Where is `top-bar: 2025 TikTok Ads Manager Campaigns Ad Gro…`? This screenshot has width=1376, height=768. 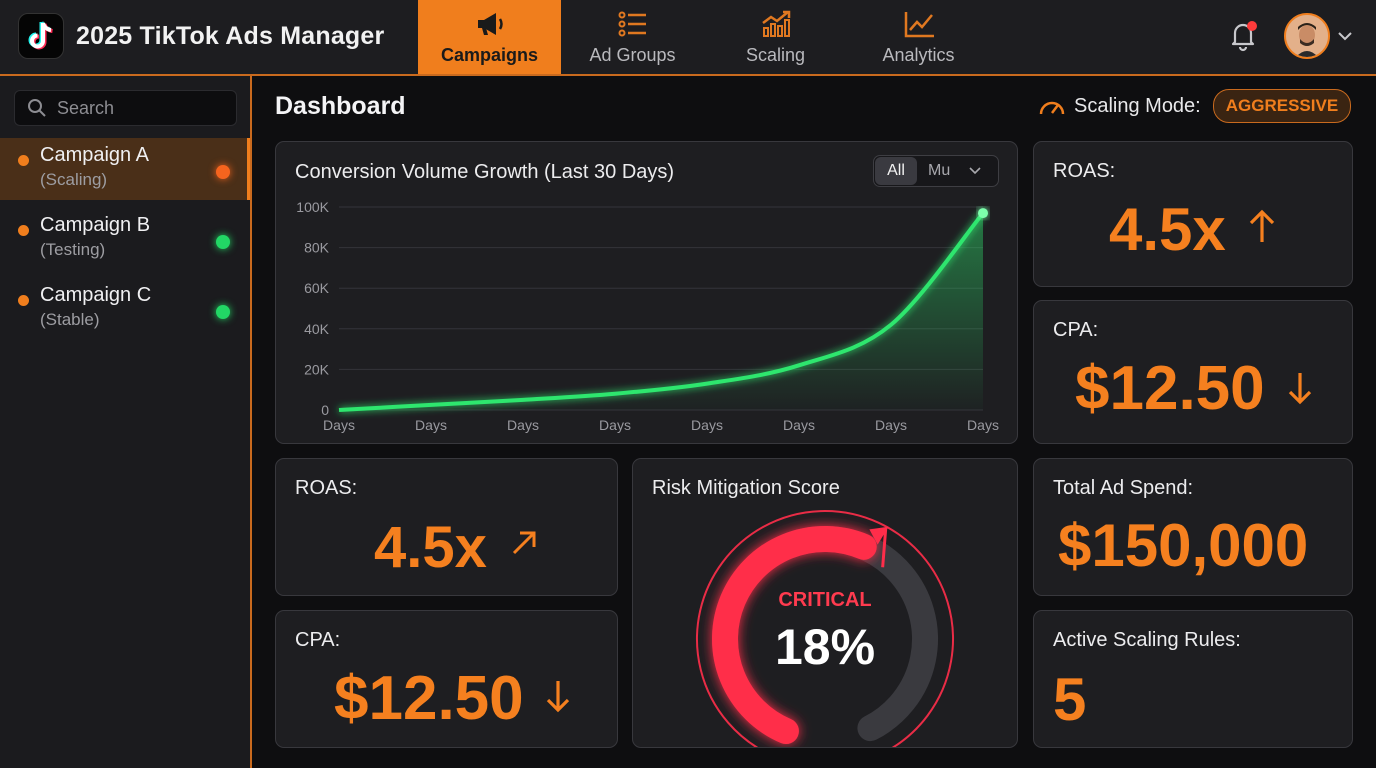
top-bar: 2025 TikTok Ads Manager Campaigns Ad Gro… is located at coordinates (688, 38).